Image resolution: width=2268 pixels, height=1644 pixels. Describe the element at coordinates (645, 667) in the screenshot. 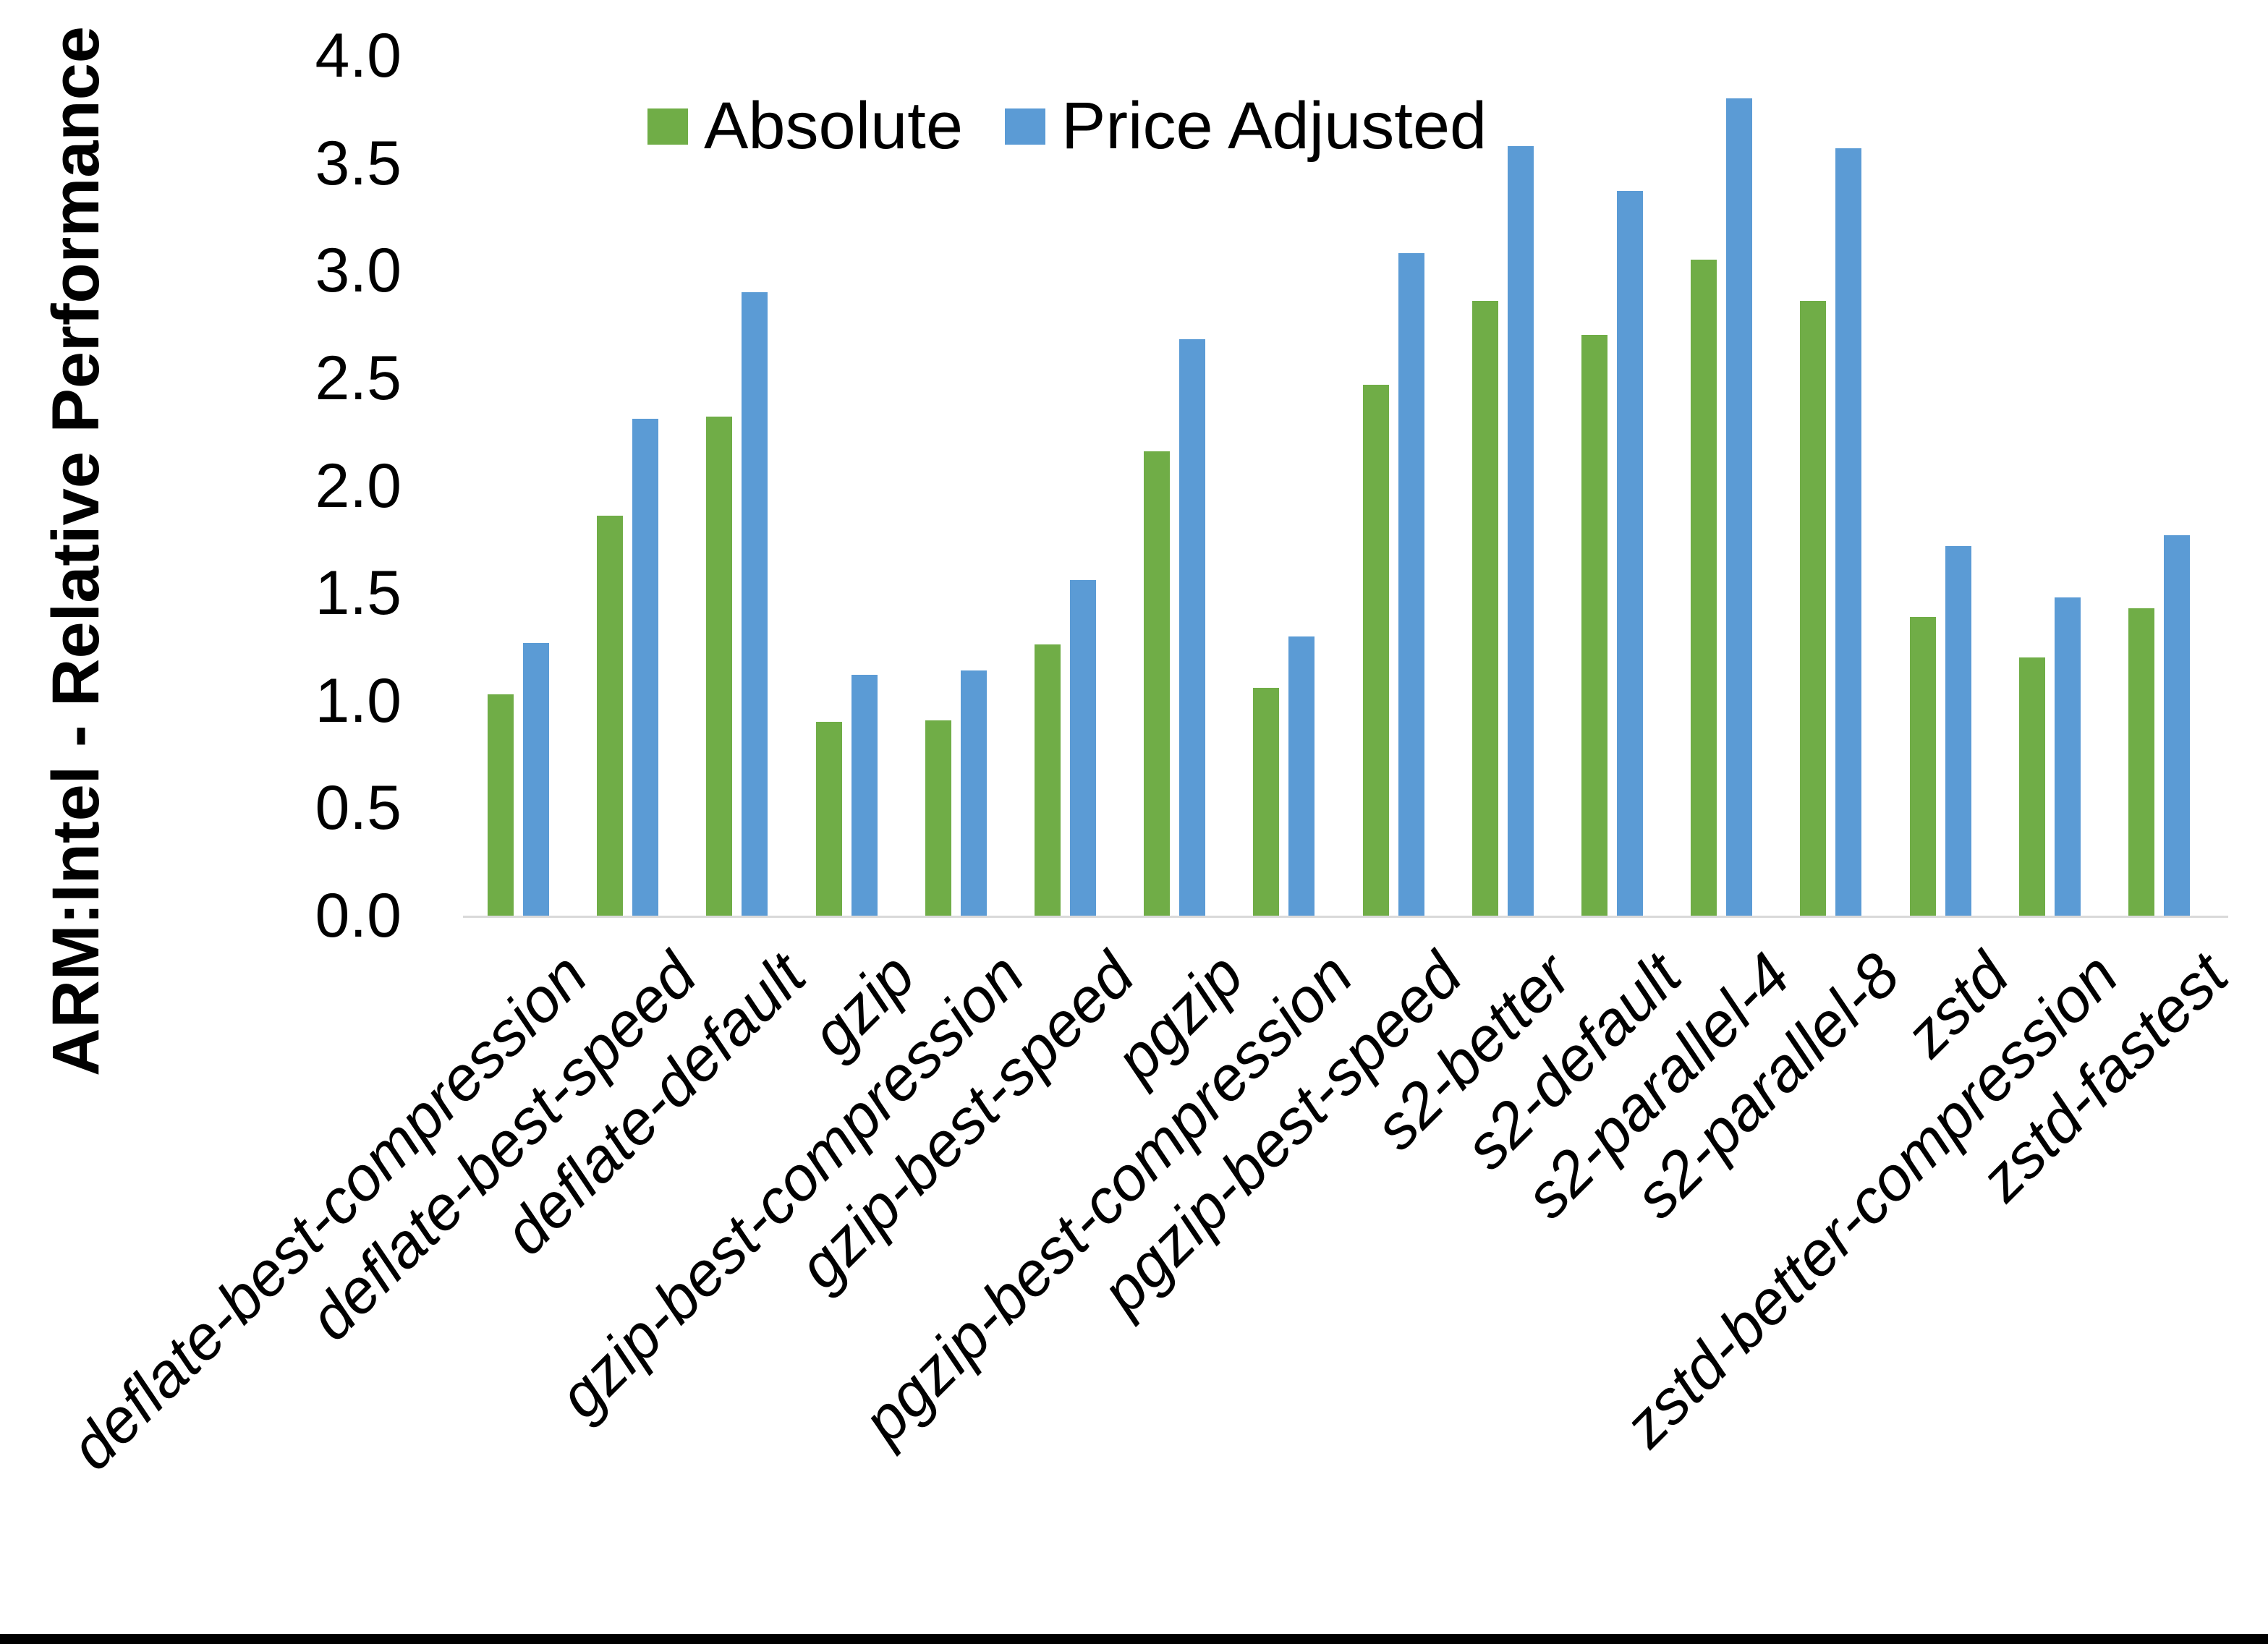

I see `bar-price-adjusted-deflate-best-speed` at that location.